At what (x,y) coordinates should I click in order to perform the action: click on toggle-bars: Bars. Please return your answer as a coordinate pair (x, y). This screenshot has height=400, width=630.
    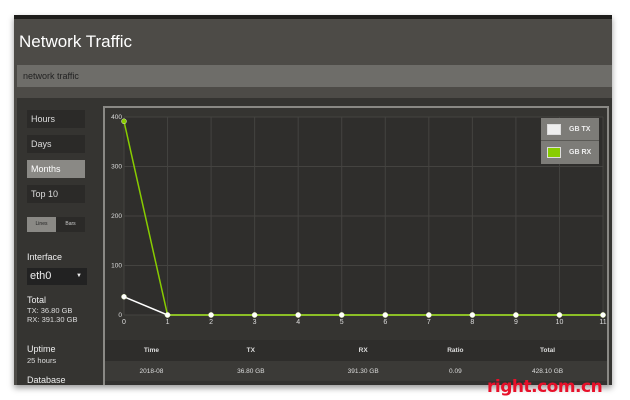
    Looking at the image, I should click on (70, 224).